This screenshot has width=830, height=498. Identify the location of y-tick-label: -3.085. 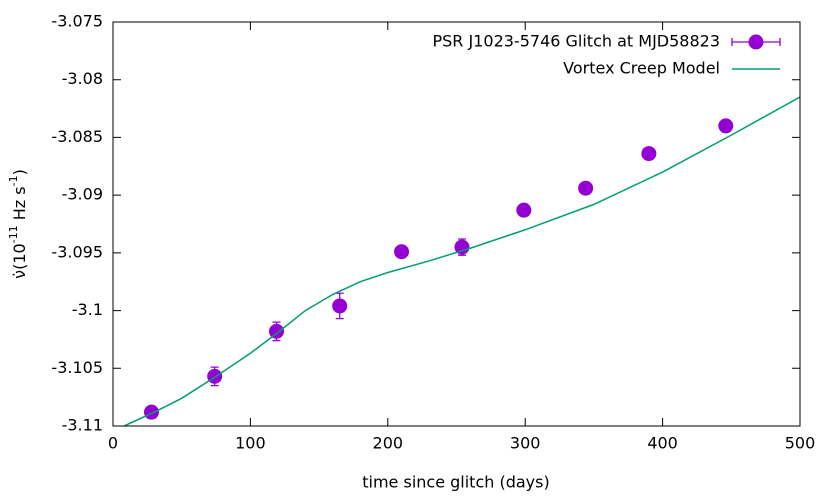
(77, 136).